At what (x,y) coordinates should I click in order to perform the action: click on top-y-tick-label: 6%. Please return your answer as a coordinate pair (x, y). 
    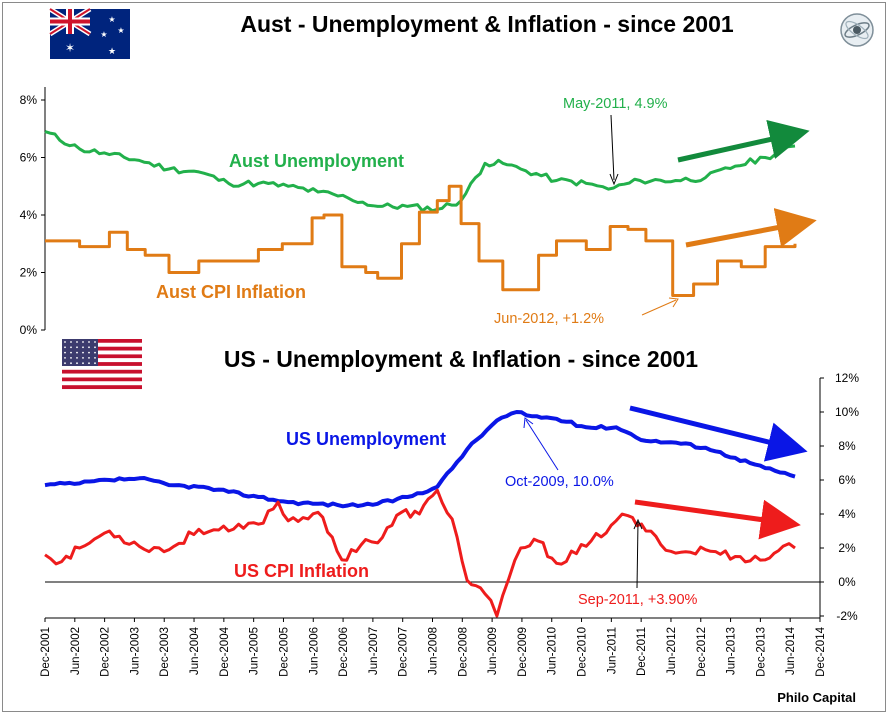
    Looking at the image, I should click on (29, 158).